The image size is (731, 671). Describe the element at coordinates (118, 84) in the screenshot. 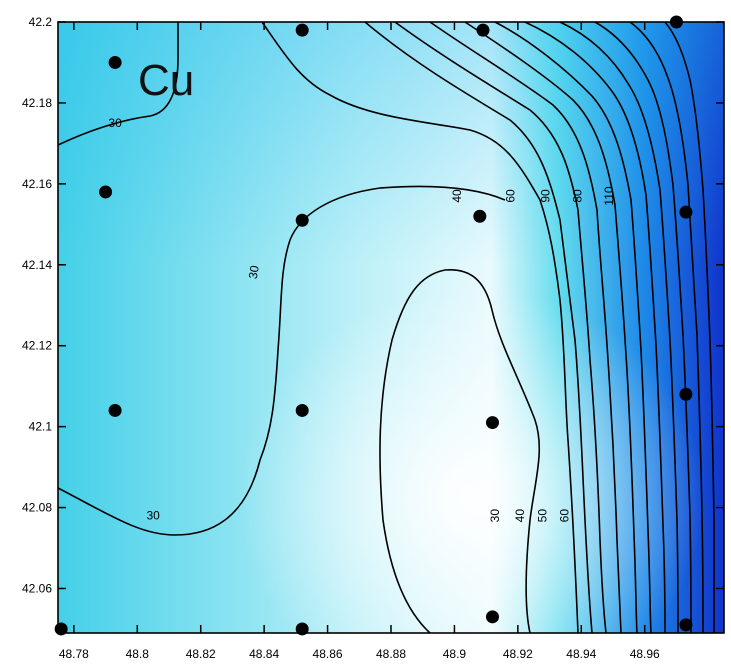

I see `contour-line-30-north` at that location.